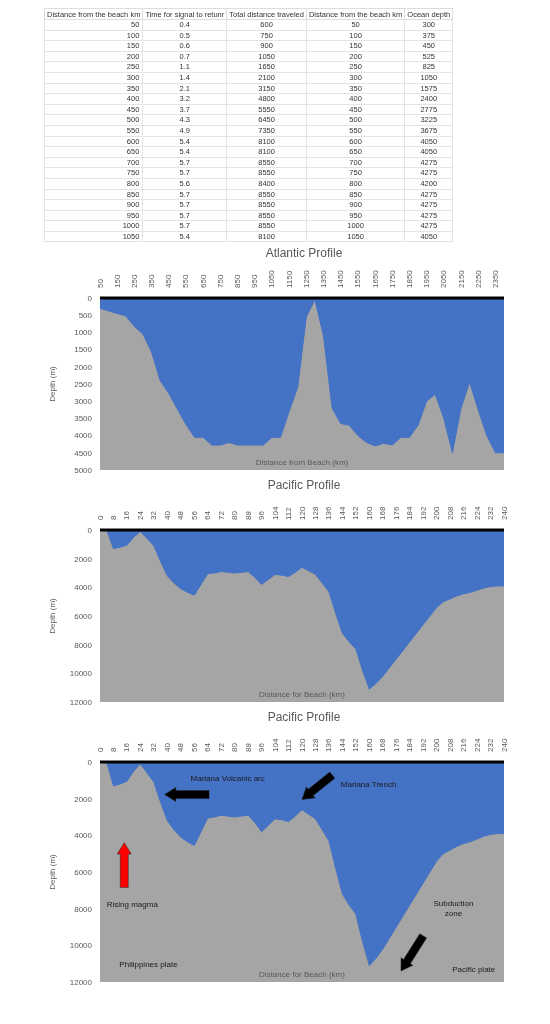 The height and width of the screenshot is (1024, 550). What do you see at coordinates (83, 470) in the screenshot?
I see `y-tick-label: 5000` at bounding box center [83, 470].